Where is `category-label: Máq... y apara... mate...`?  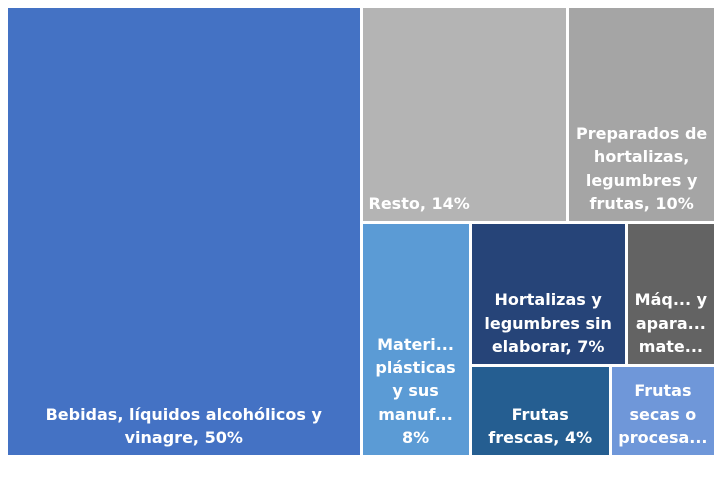
category-label: Máq... y apara... mate... is located at coordinates (671, 323).